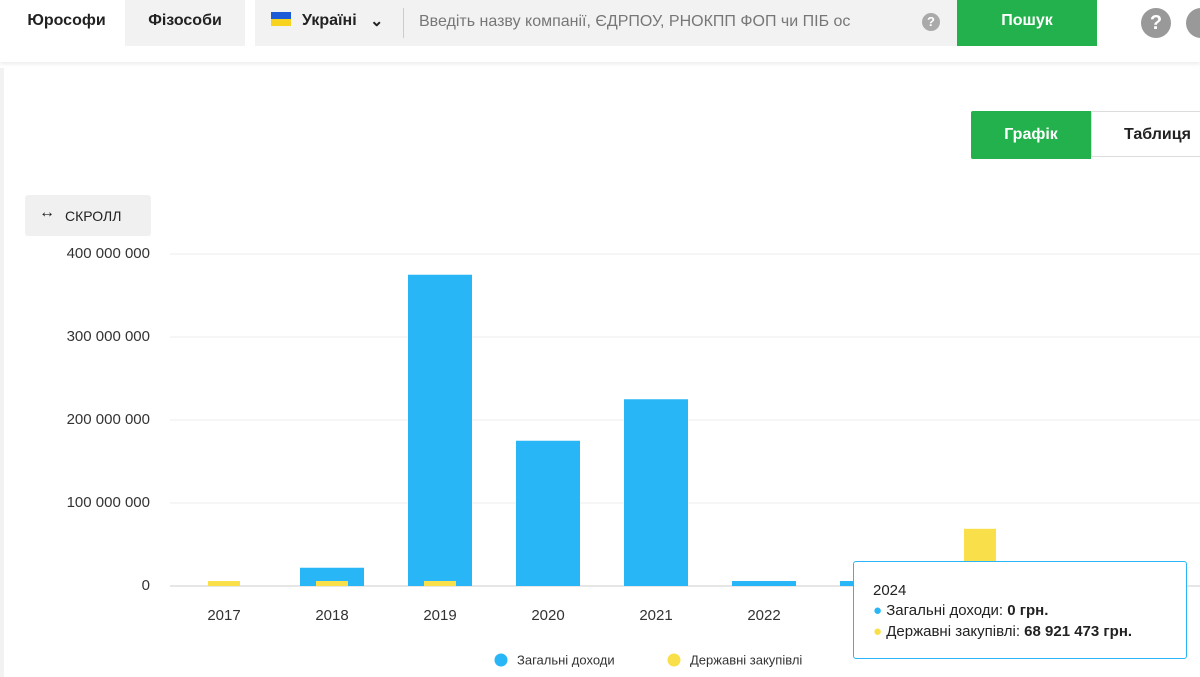  Describe the element at coordinates (439, 615) in the screenshot. I see `x-tick-label: 2019` at that location.